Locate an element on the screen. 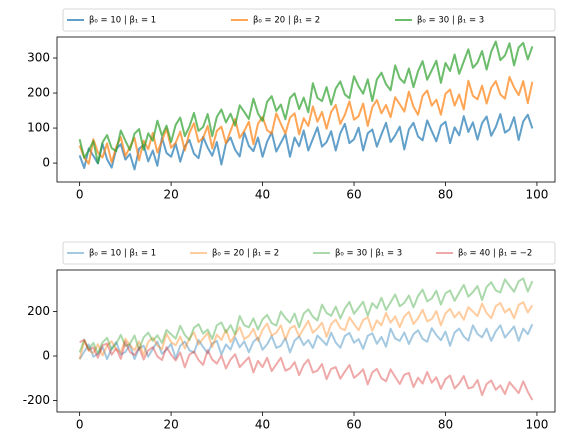 Image resolution: width=563 pixels, height=442 pixels. y-tick-label: 300 is located at coordinates (38, 58).